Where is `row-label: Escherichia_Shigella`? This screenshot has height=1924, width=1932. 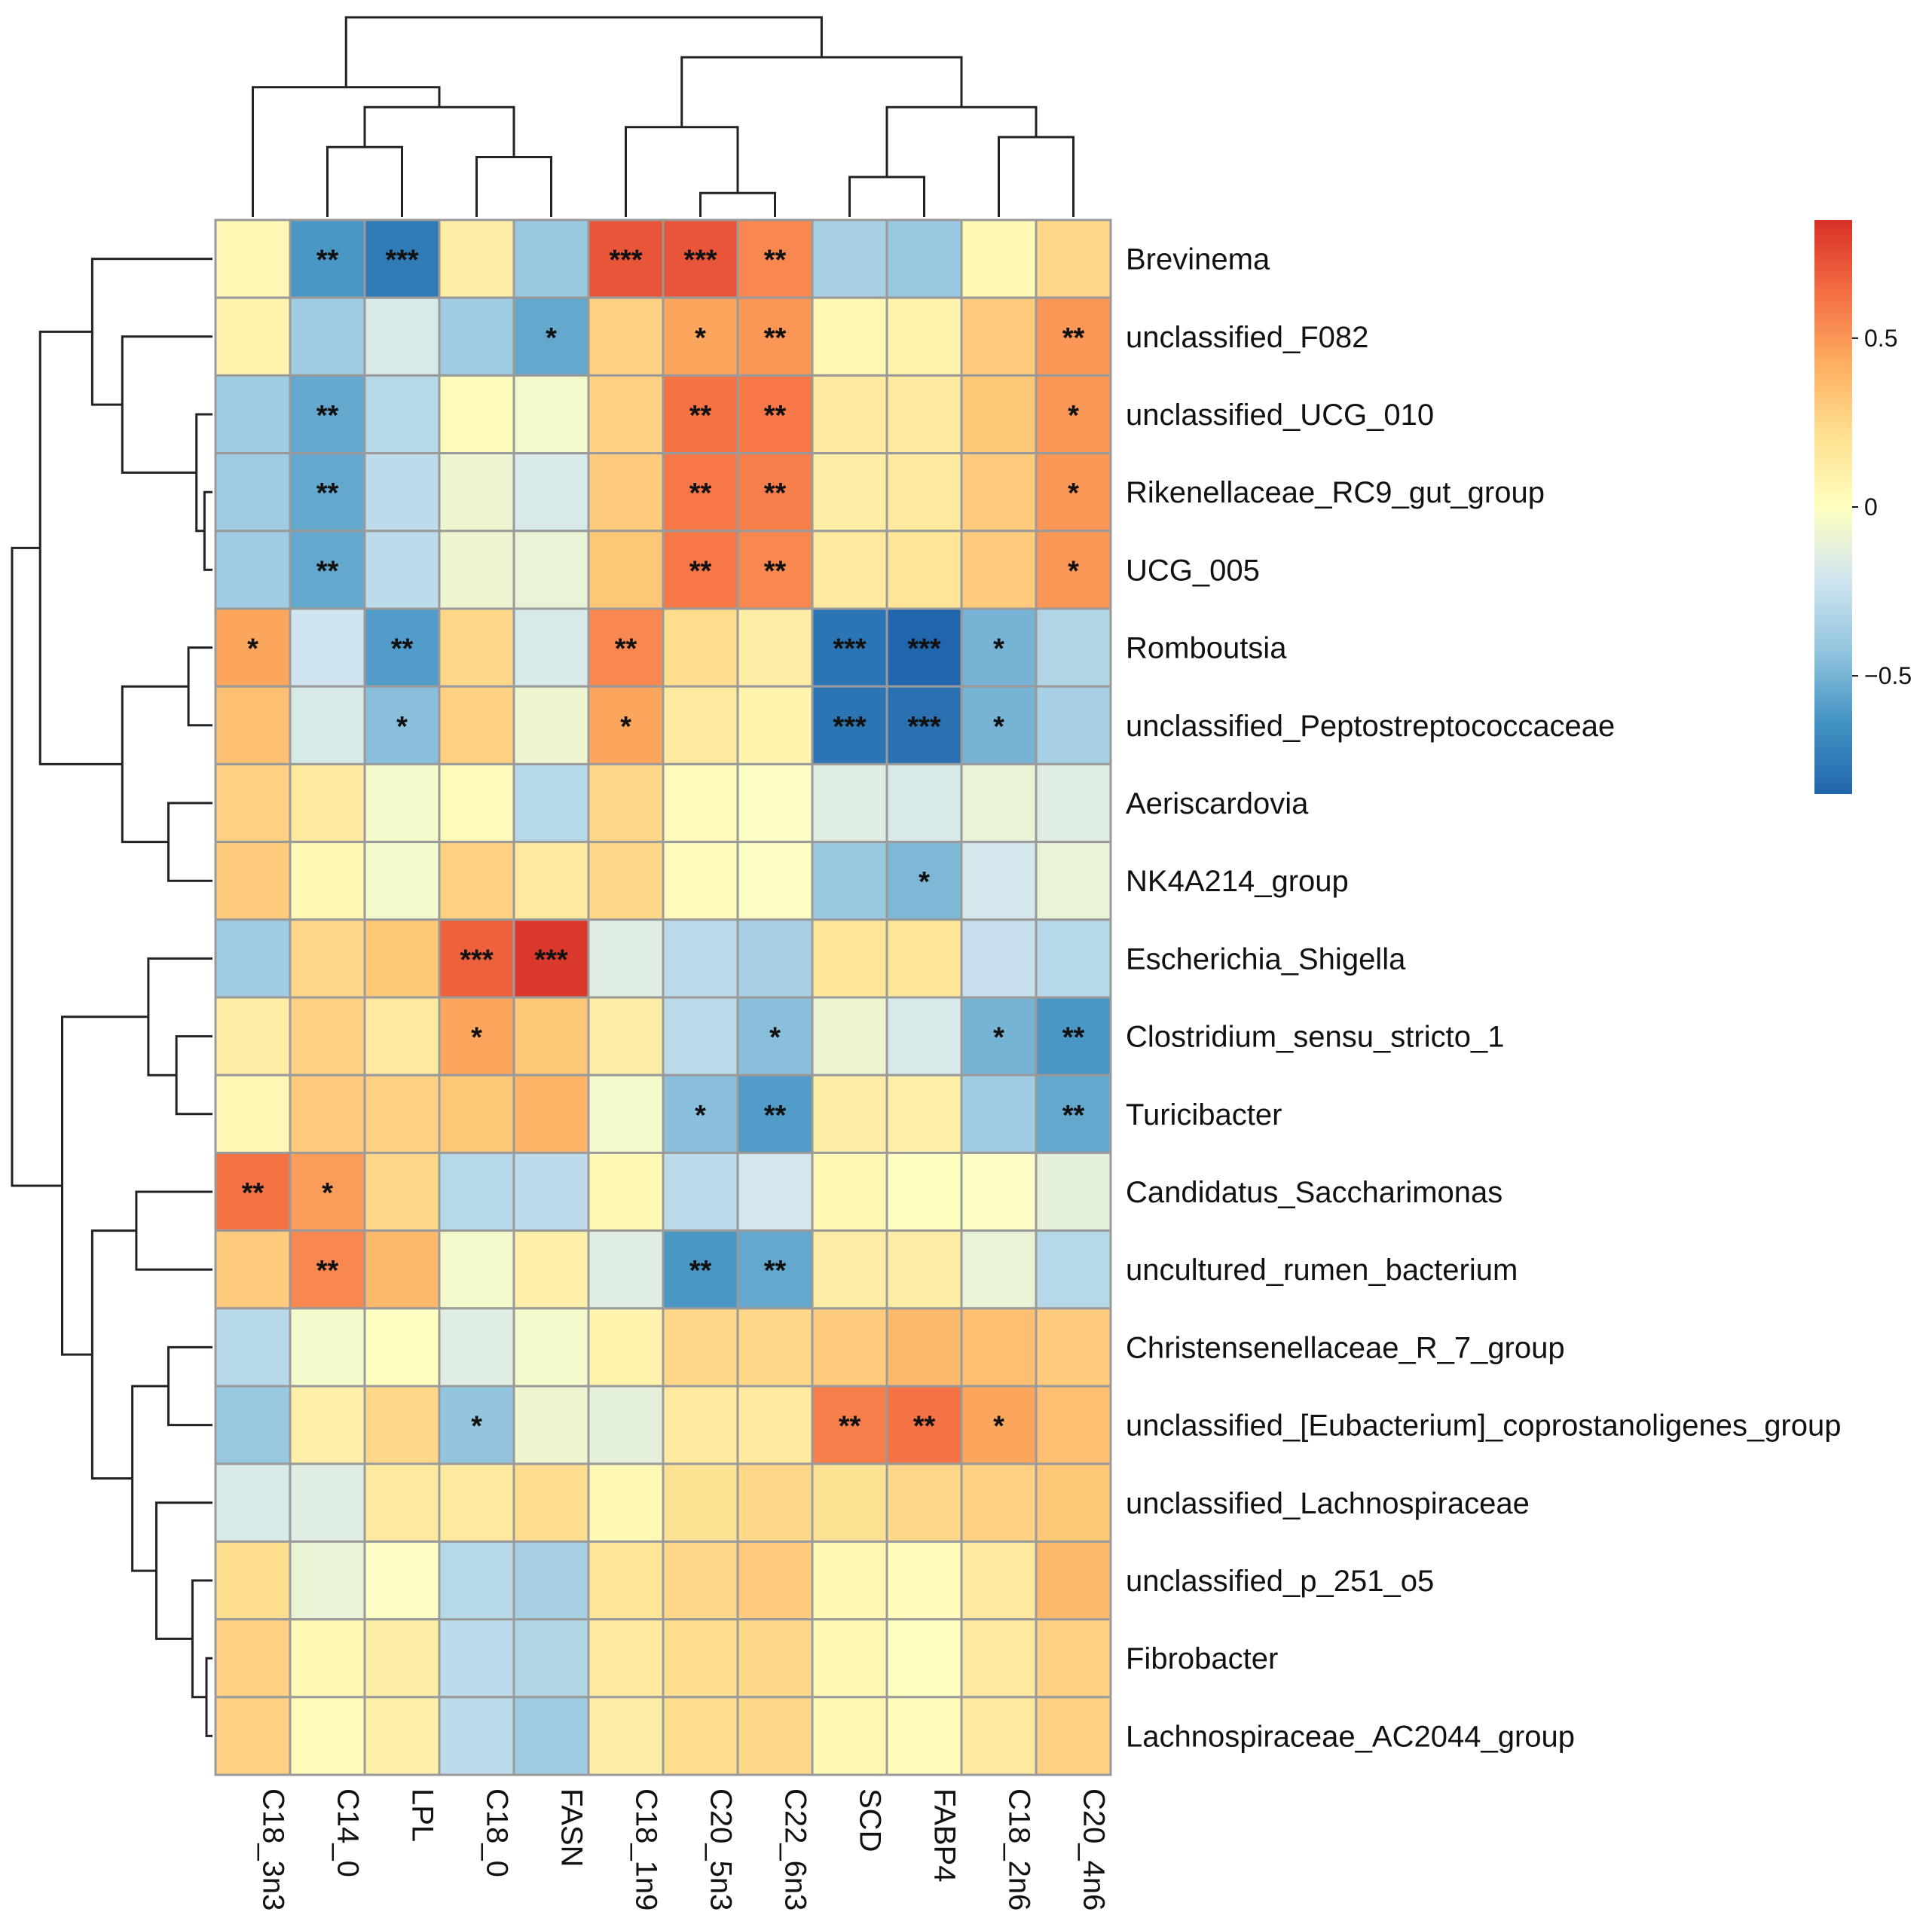 row-label: Escherichia_Shigella is located at coordinates (1266, 959).